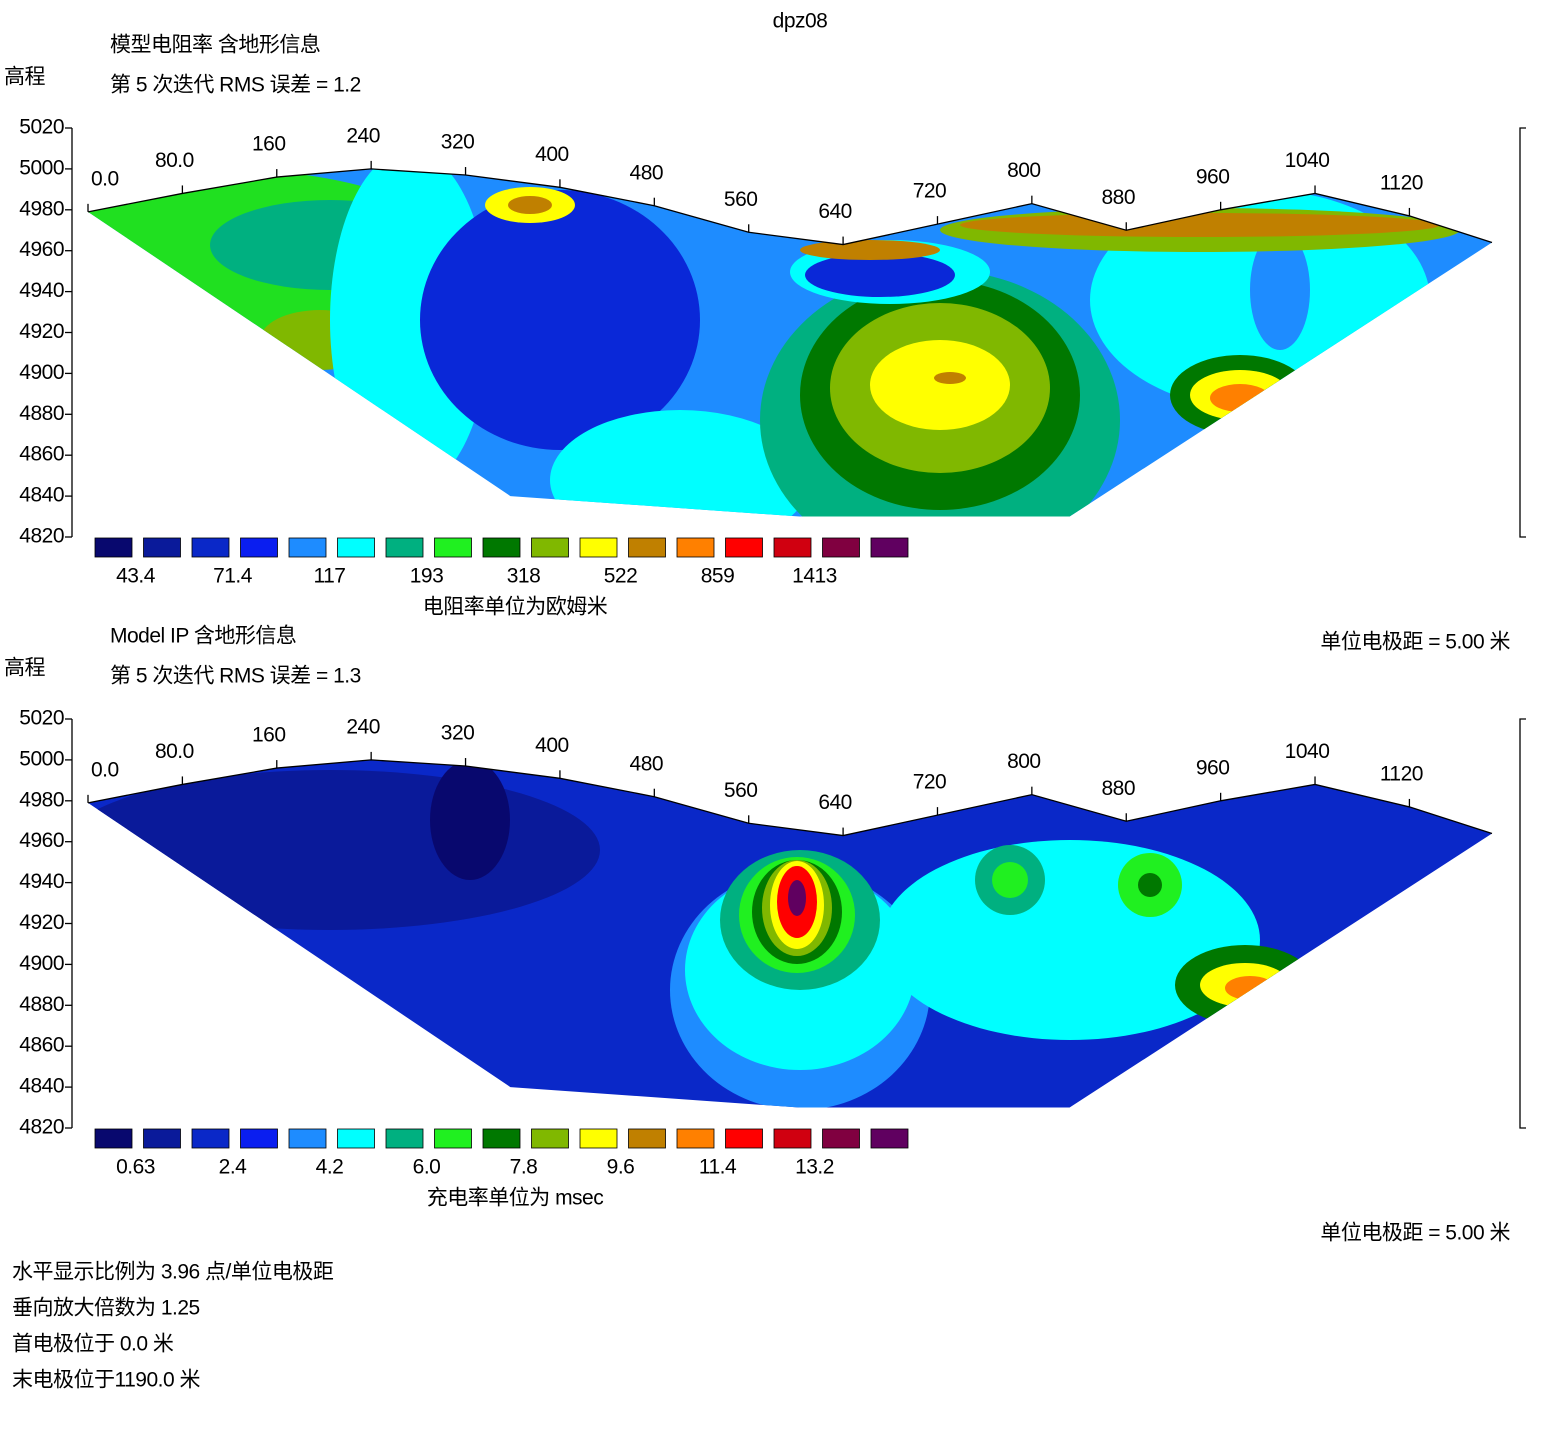 This screenshot has height=1434, width=1556. What do you see at coordinates (800, 21) in the screenshot?
I see `figure-title: dpz08` at bounding box center [800, 21].